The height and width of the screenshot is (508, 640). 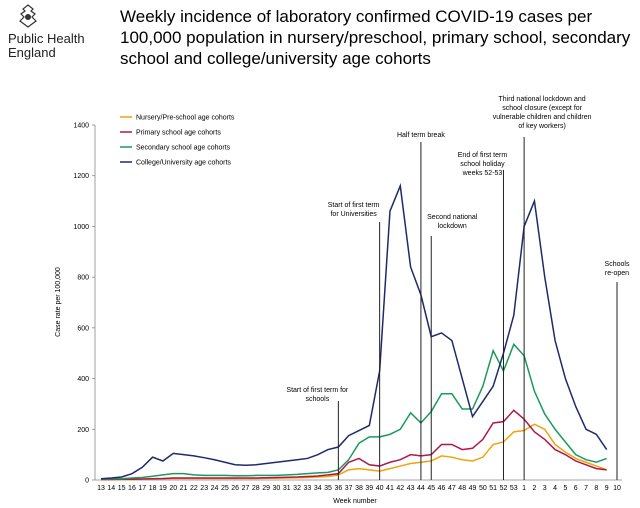 I want to click on y-axis-label: Case rate per 100,000, so click(x=58, y=302).